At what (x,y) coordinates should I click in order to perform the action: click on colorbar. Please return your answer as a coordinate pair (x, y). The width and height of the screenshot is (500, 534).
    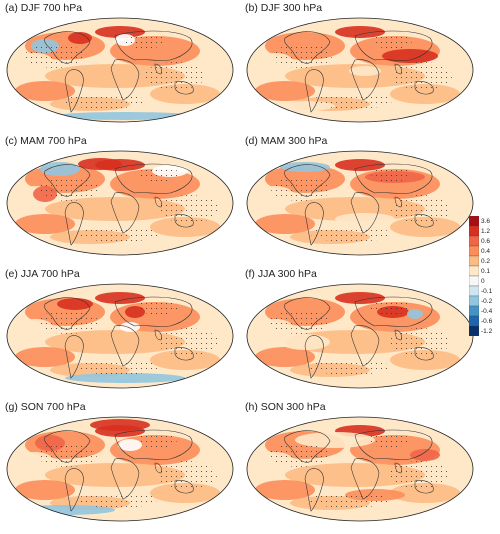
    Looking at the image, I should click on (474, 276).